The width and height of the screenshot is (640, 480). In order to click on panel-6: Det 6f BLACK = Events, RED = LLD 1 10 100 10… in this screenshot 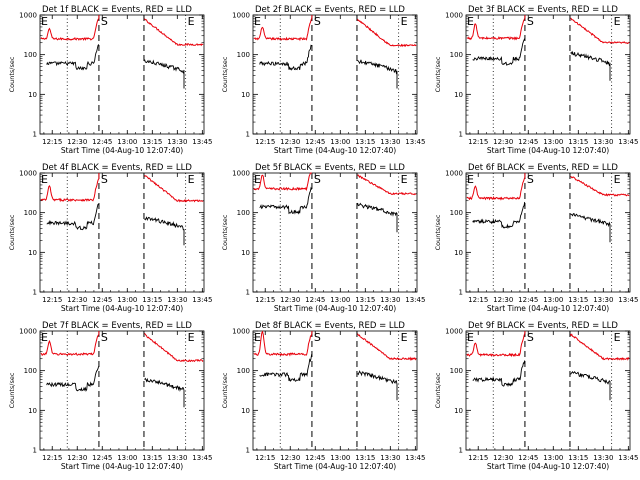, I will do `click(536, 238)`.